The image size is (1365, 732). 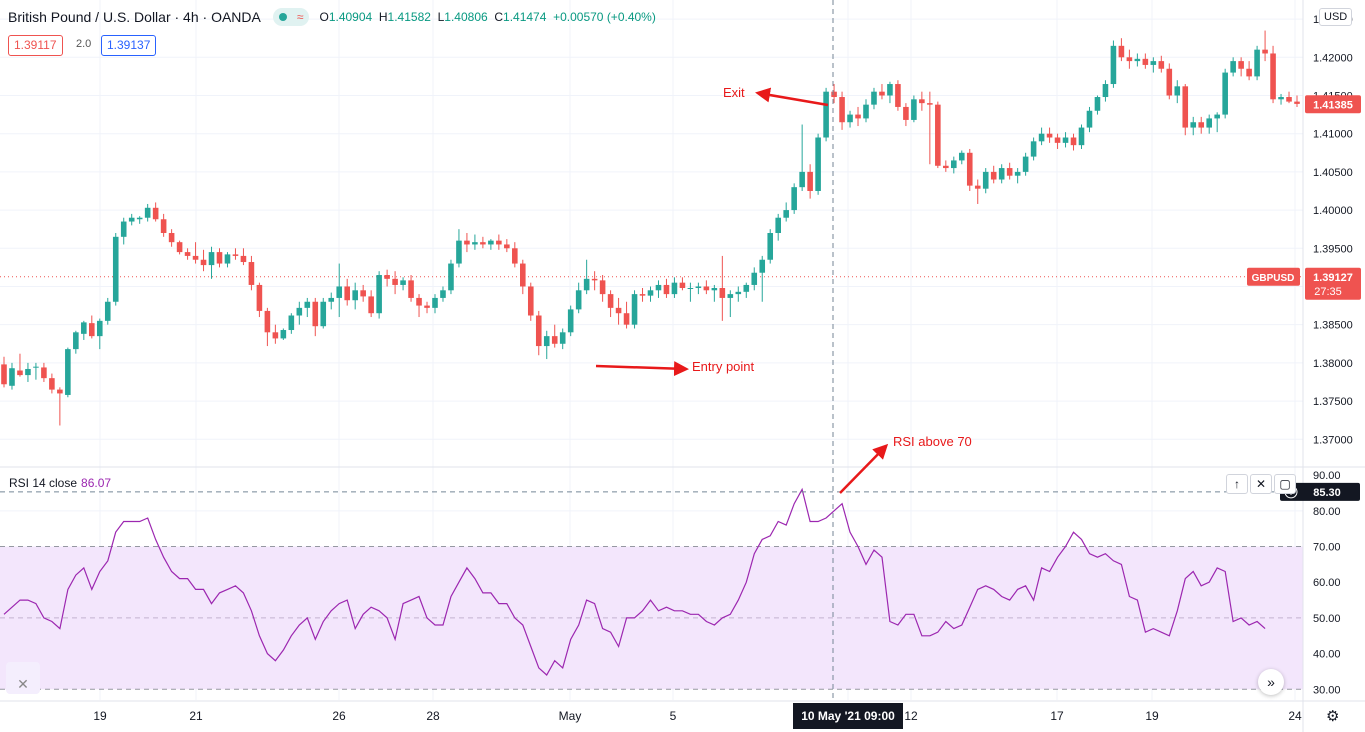 I want to click on gear-icon: ⚙, so click(x=1333, y=716).